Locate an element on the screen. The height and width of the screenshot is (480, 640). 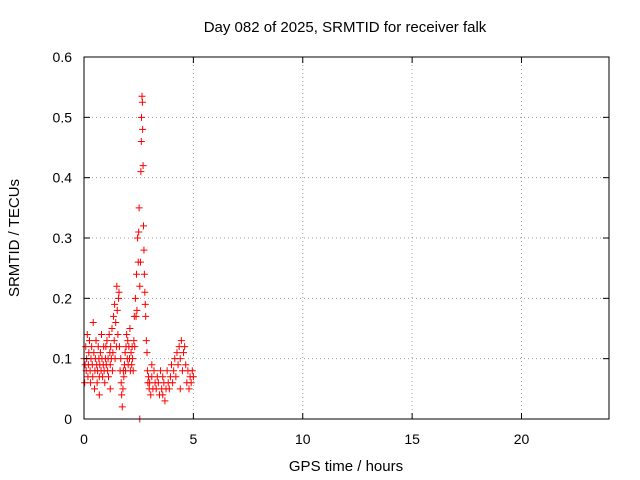
data-points is located at coordinates (138, 257).